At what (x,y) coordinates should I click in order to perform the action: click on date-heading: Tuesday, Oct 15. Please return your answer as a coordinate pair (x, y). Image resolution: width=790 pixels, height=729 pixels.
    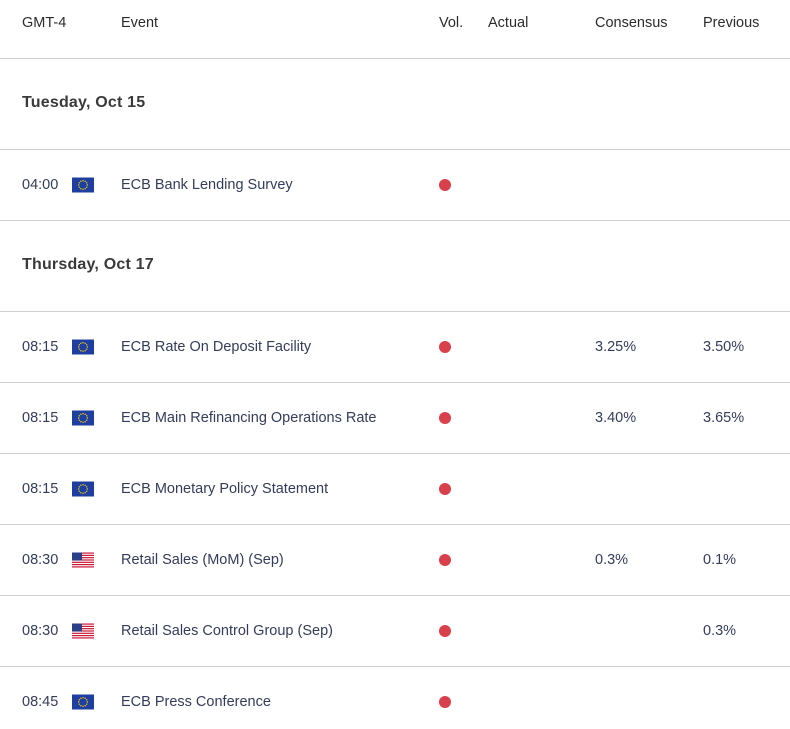
    Looking at the image, I should click on (84, 102).